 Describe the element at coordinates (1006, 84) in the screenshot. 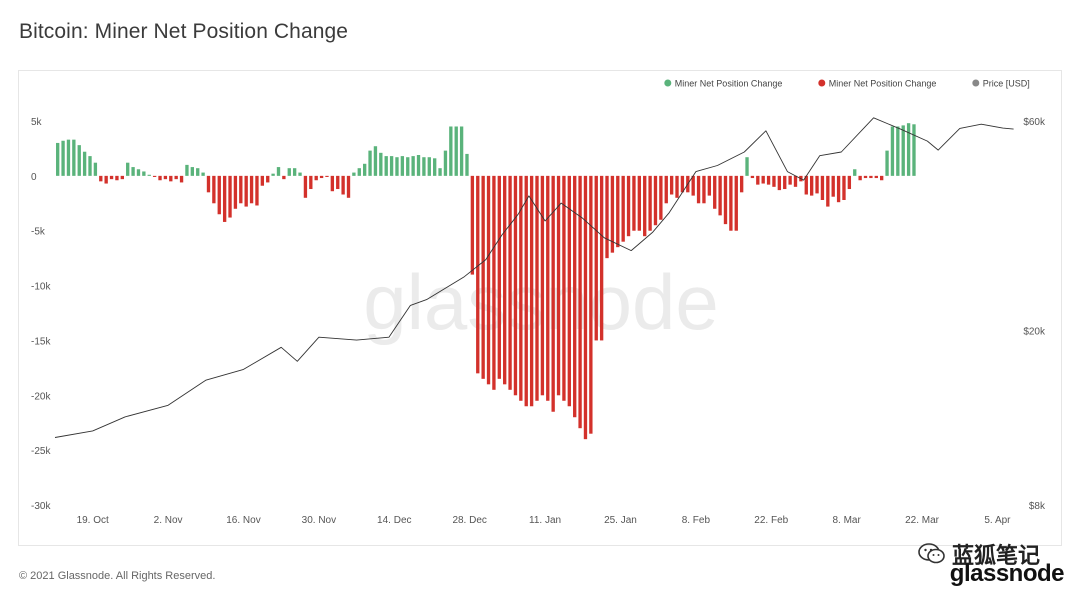

I see `legend-label: Price [USD]` at that location.